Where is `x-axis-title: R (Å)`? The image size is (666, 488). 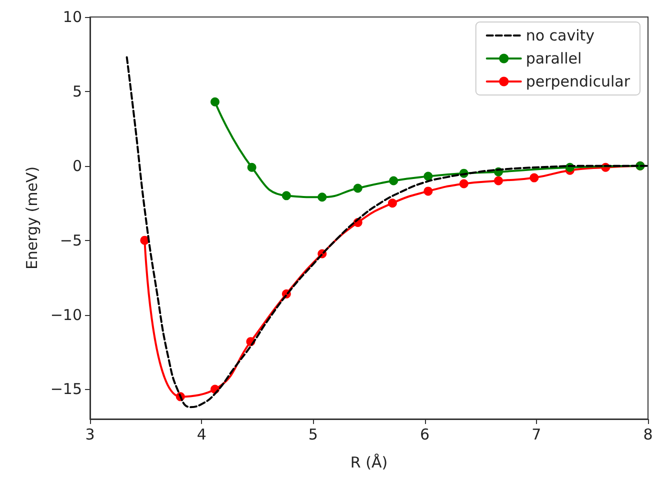
x-axis-title: R (Å) is located at coordinates (369, 463).